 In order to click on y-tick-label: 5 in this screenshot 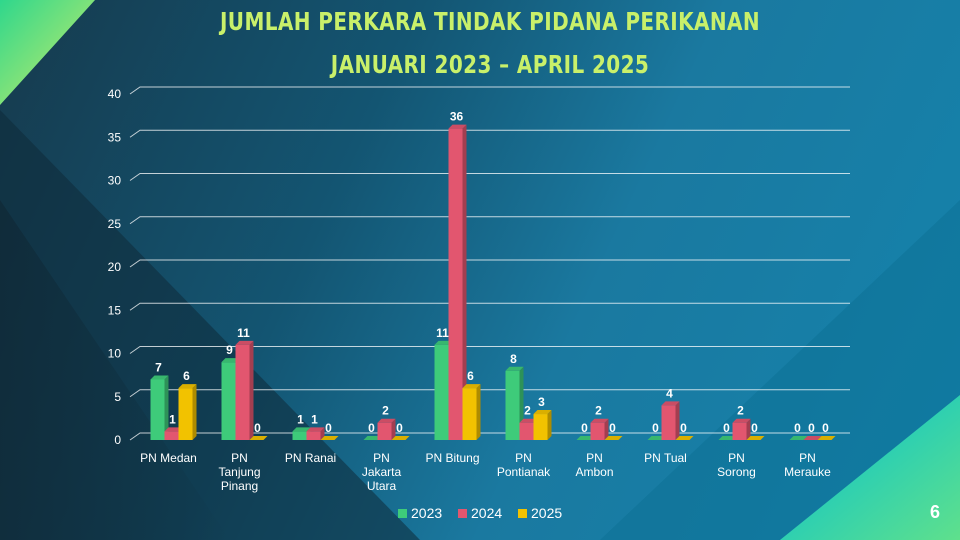, I will do `click(117, 397)`.